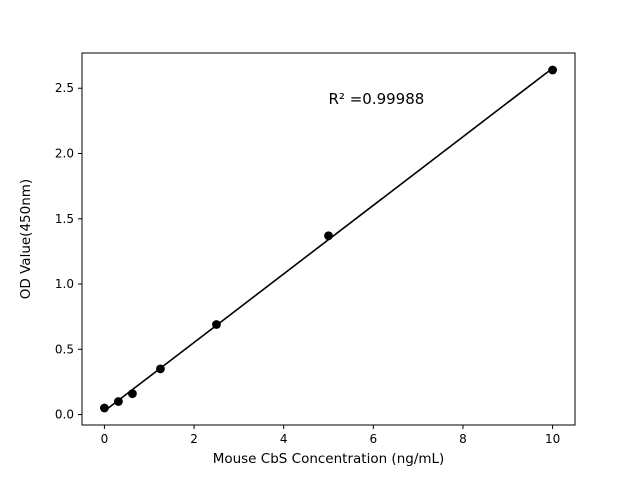 The image size is (640, 480). Describe the element at coordinates (284, 439) in the screenshot. I see `x-tick-label: 4` at that location.